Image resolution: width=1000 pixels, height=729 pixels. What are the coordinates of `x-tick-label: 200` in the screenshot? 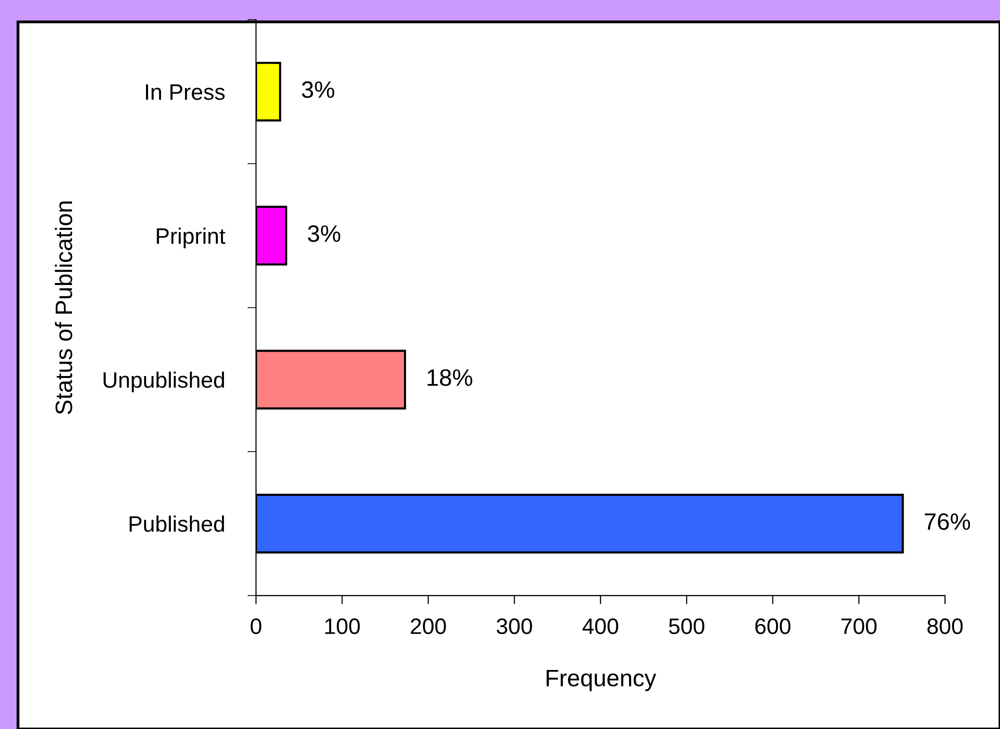 It's located at (428, 626).